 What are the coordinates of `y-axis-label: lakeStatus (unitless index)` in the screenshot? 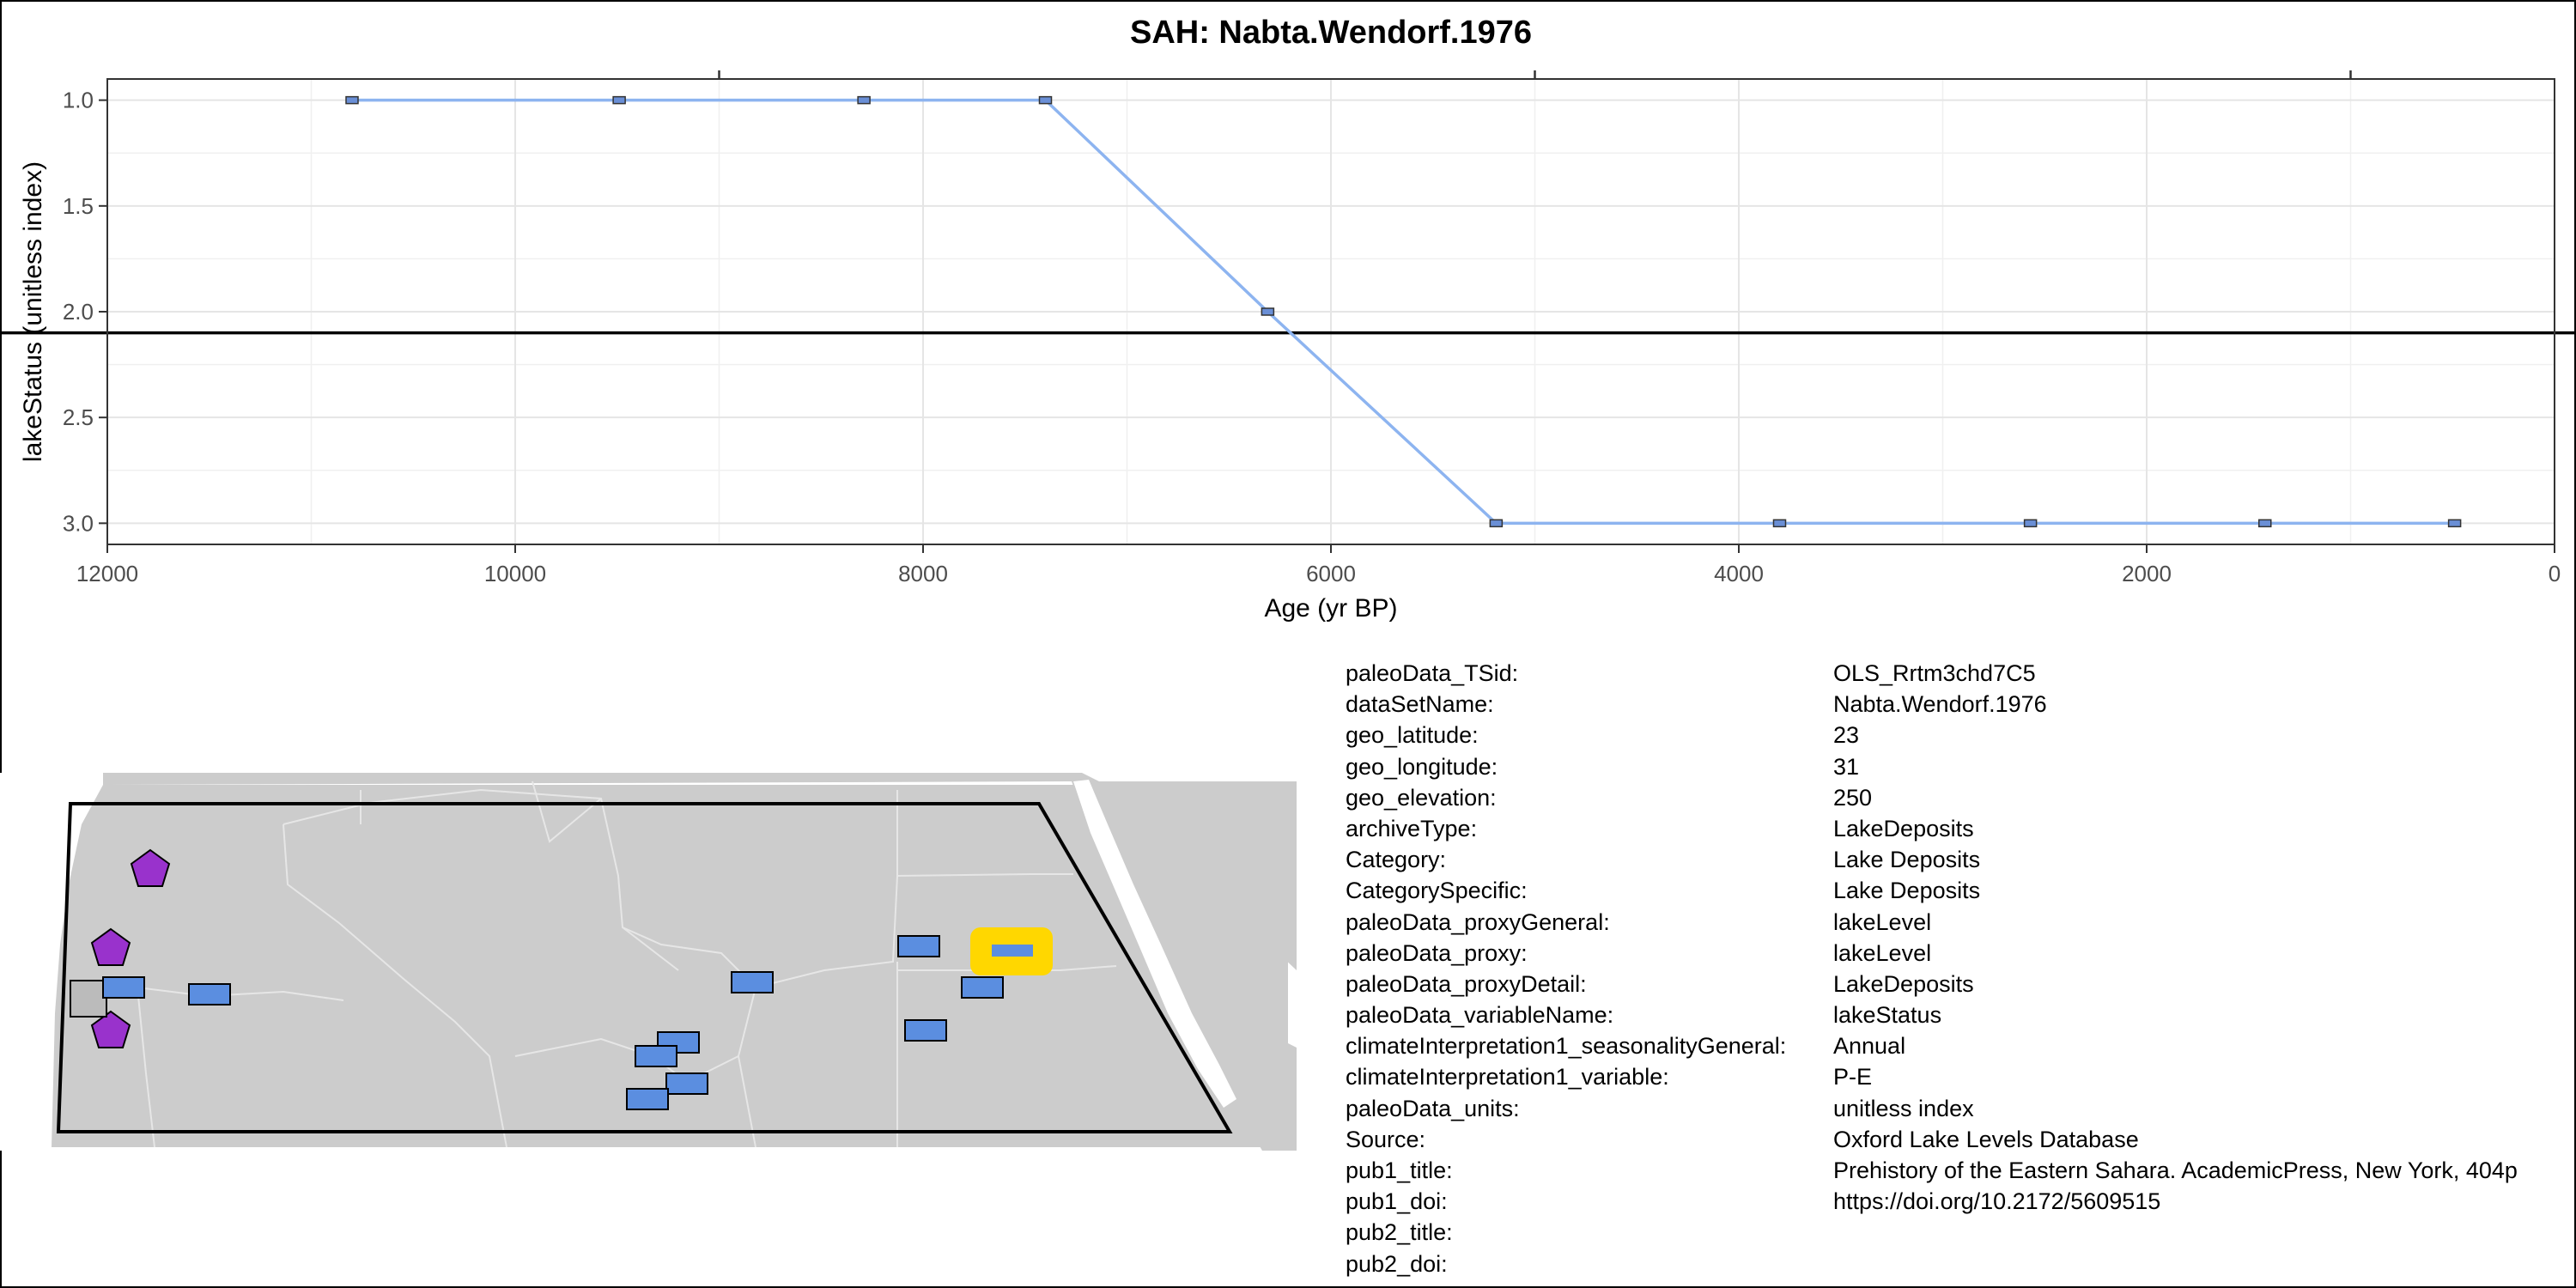 It's located at (33, 312).